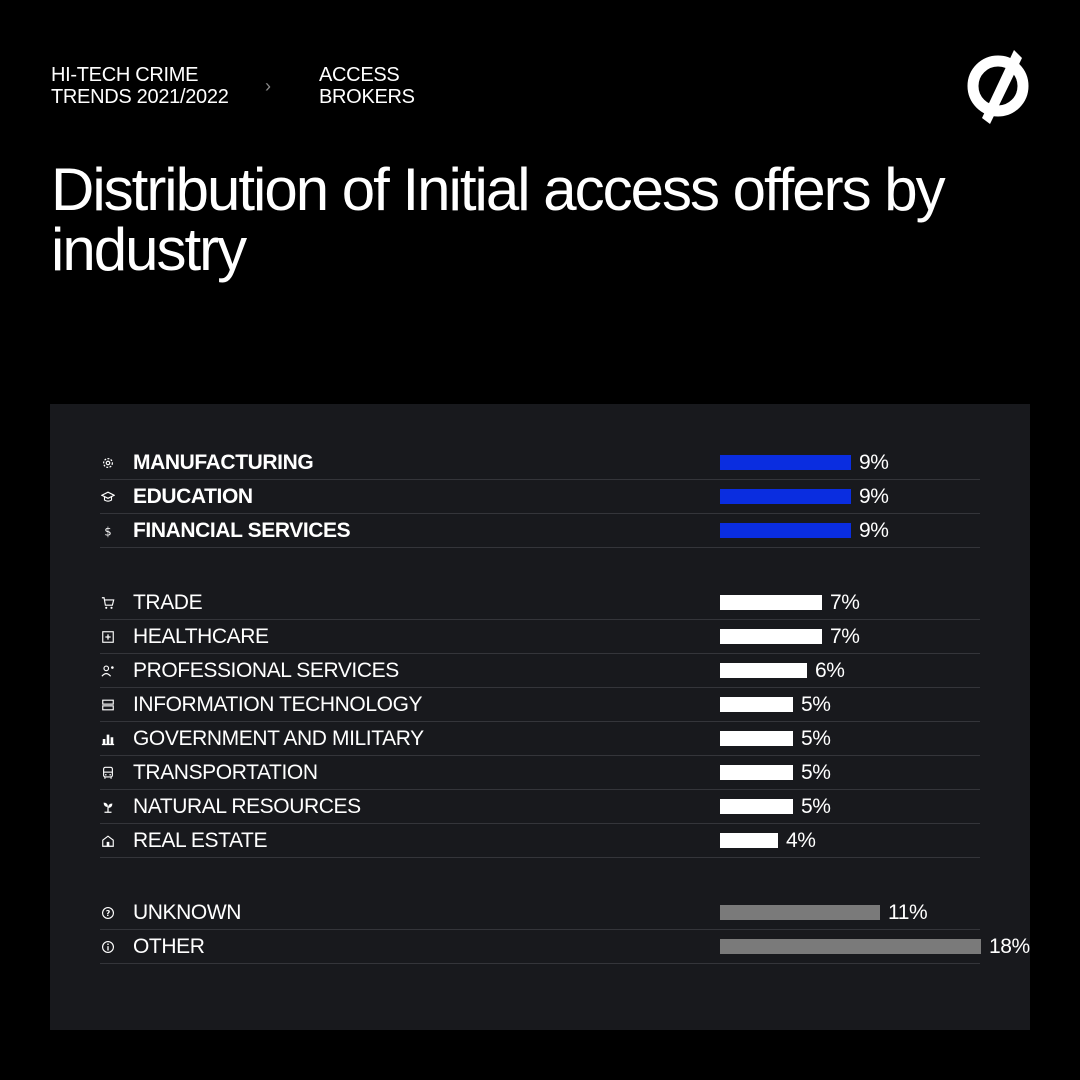  Describe the element at coordinates (540, 807) in the screenshot. I see `chart-row: NATURAL RESOURCES 5%` at that location.